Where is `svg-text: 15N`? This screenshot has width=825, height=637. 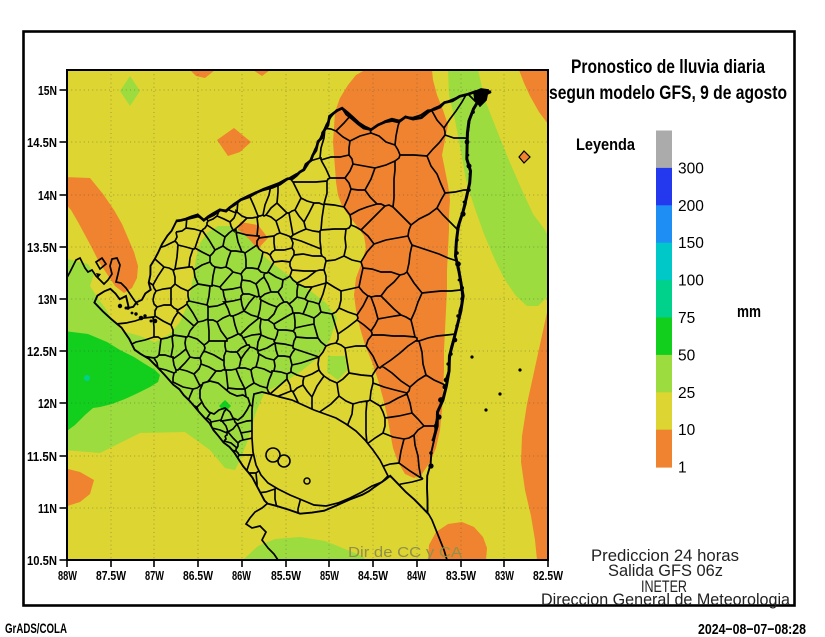
svg-text: 15N is located at coordinates (47, 90).